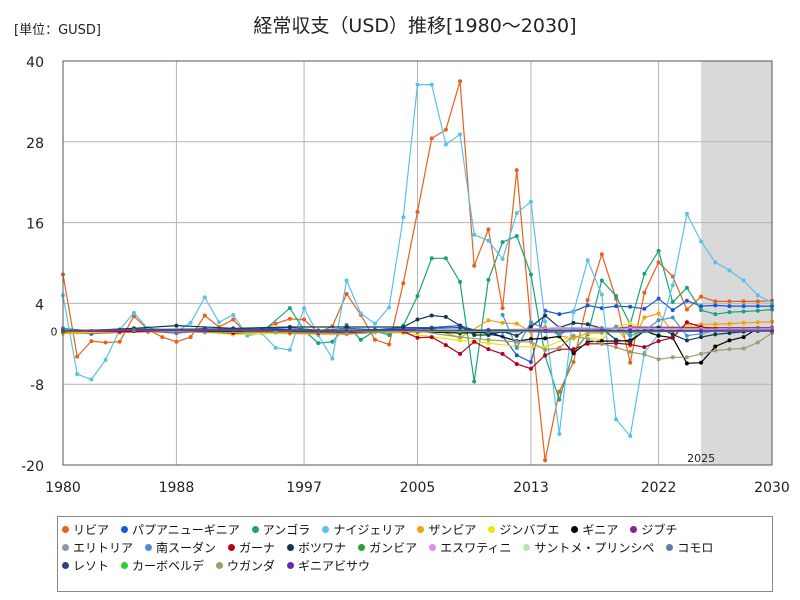  Describe the element at coordinates (245, 565) in the screenshot. I see `legend-item: ウガンダ` at that location.